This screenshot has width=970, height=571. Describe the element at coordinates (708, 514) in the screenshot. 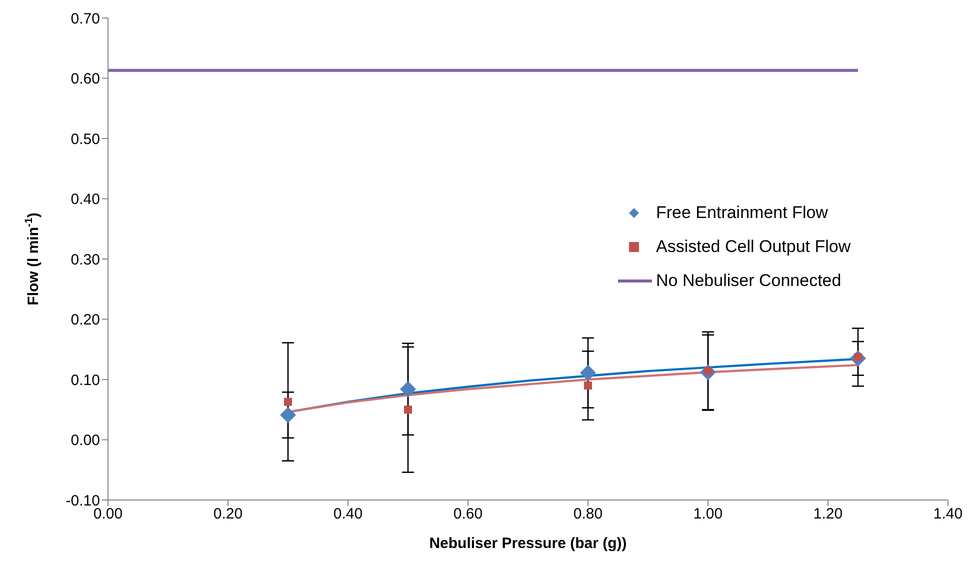

I see `x-tick-label: 1.00` at that location.